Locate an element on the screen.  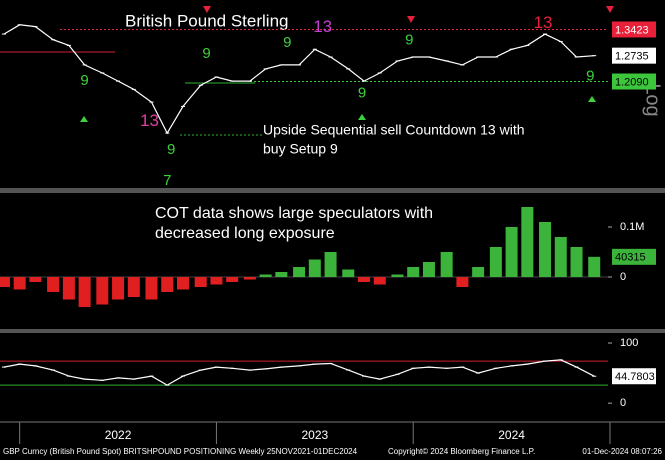
value-label: 1.2090 is located at coordinates (632, 82).